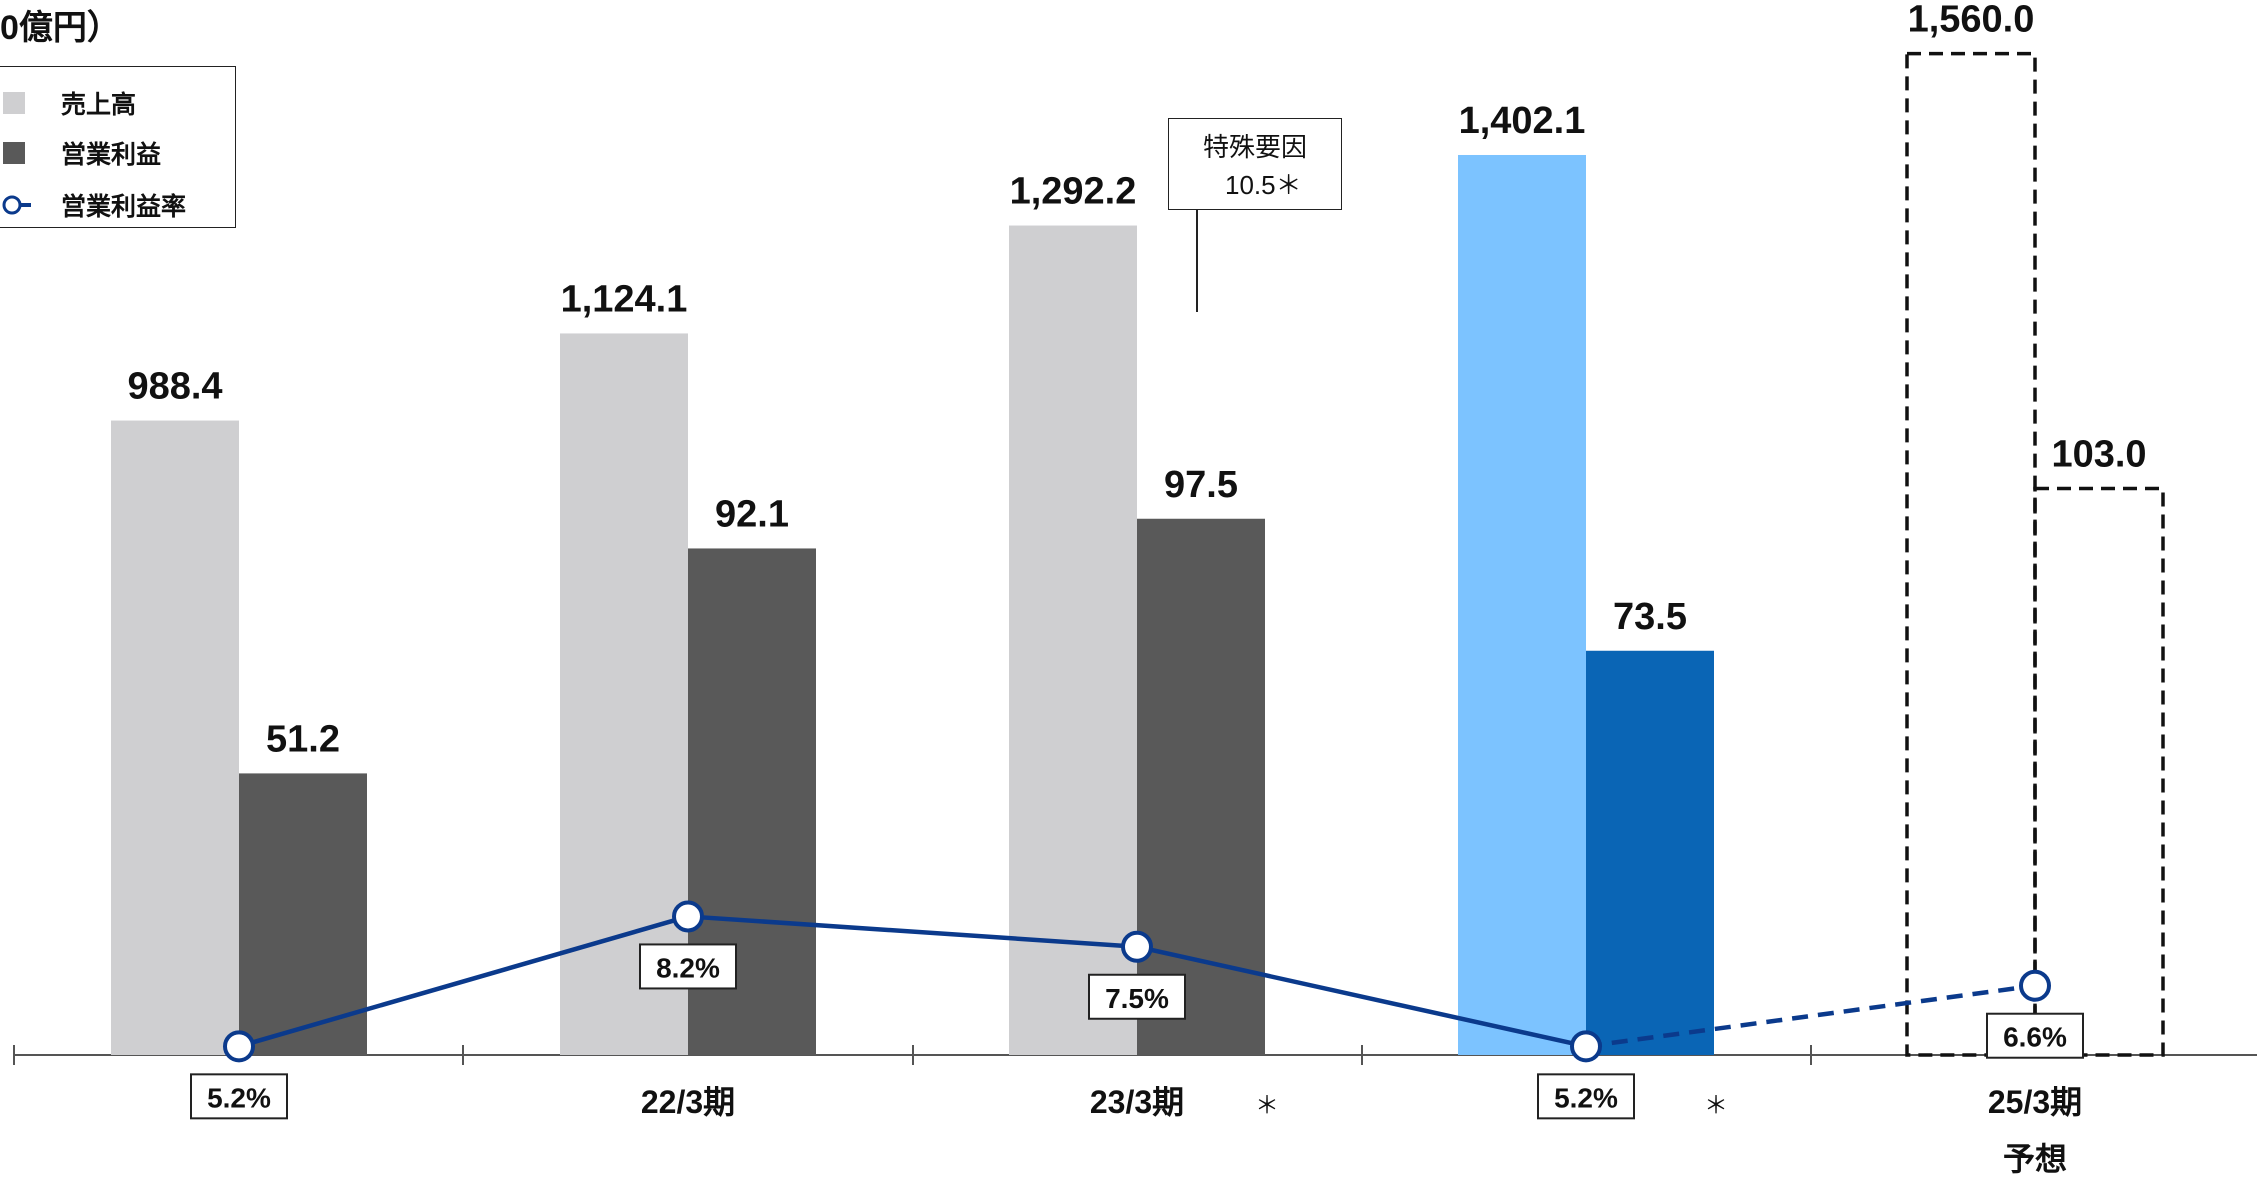 The height and width of the screenshot is (1181, 2257). I want to click on profit-value-label: 103.0, so click(2098, 455).